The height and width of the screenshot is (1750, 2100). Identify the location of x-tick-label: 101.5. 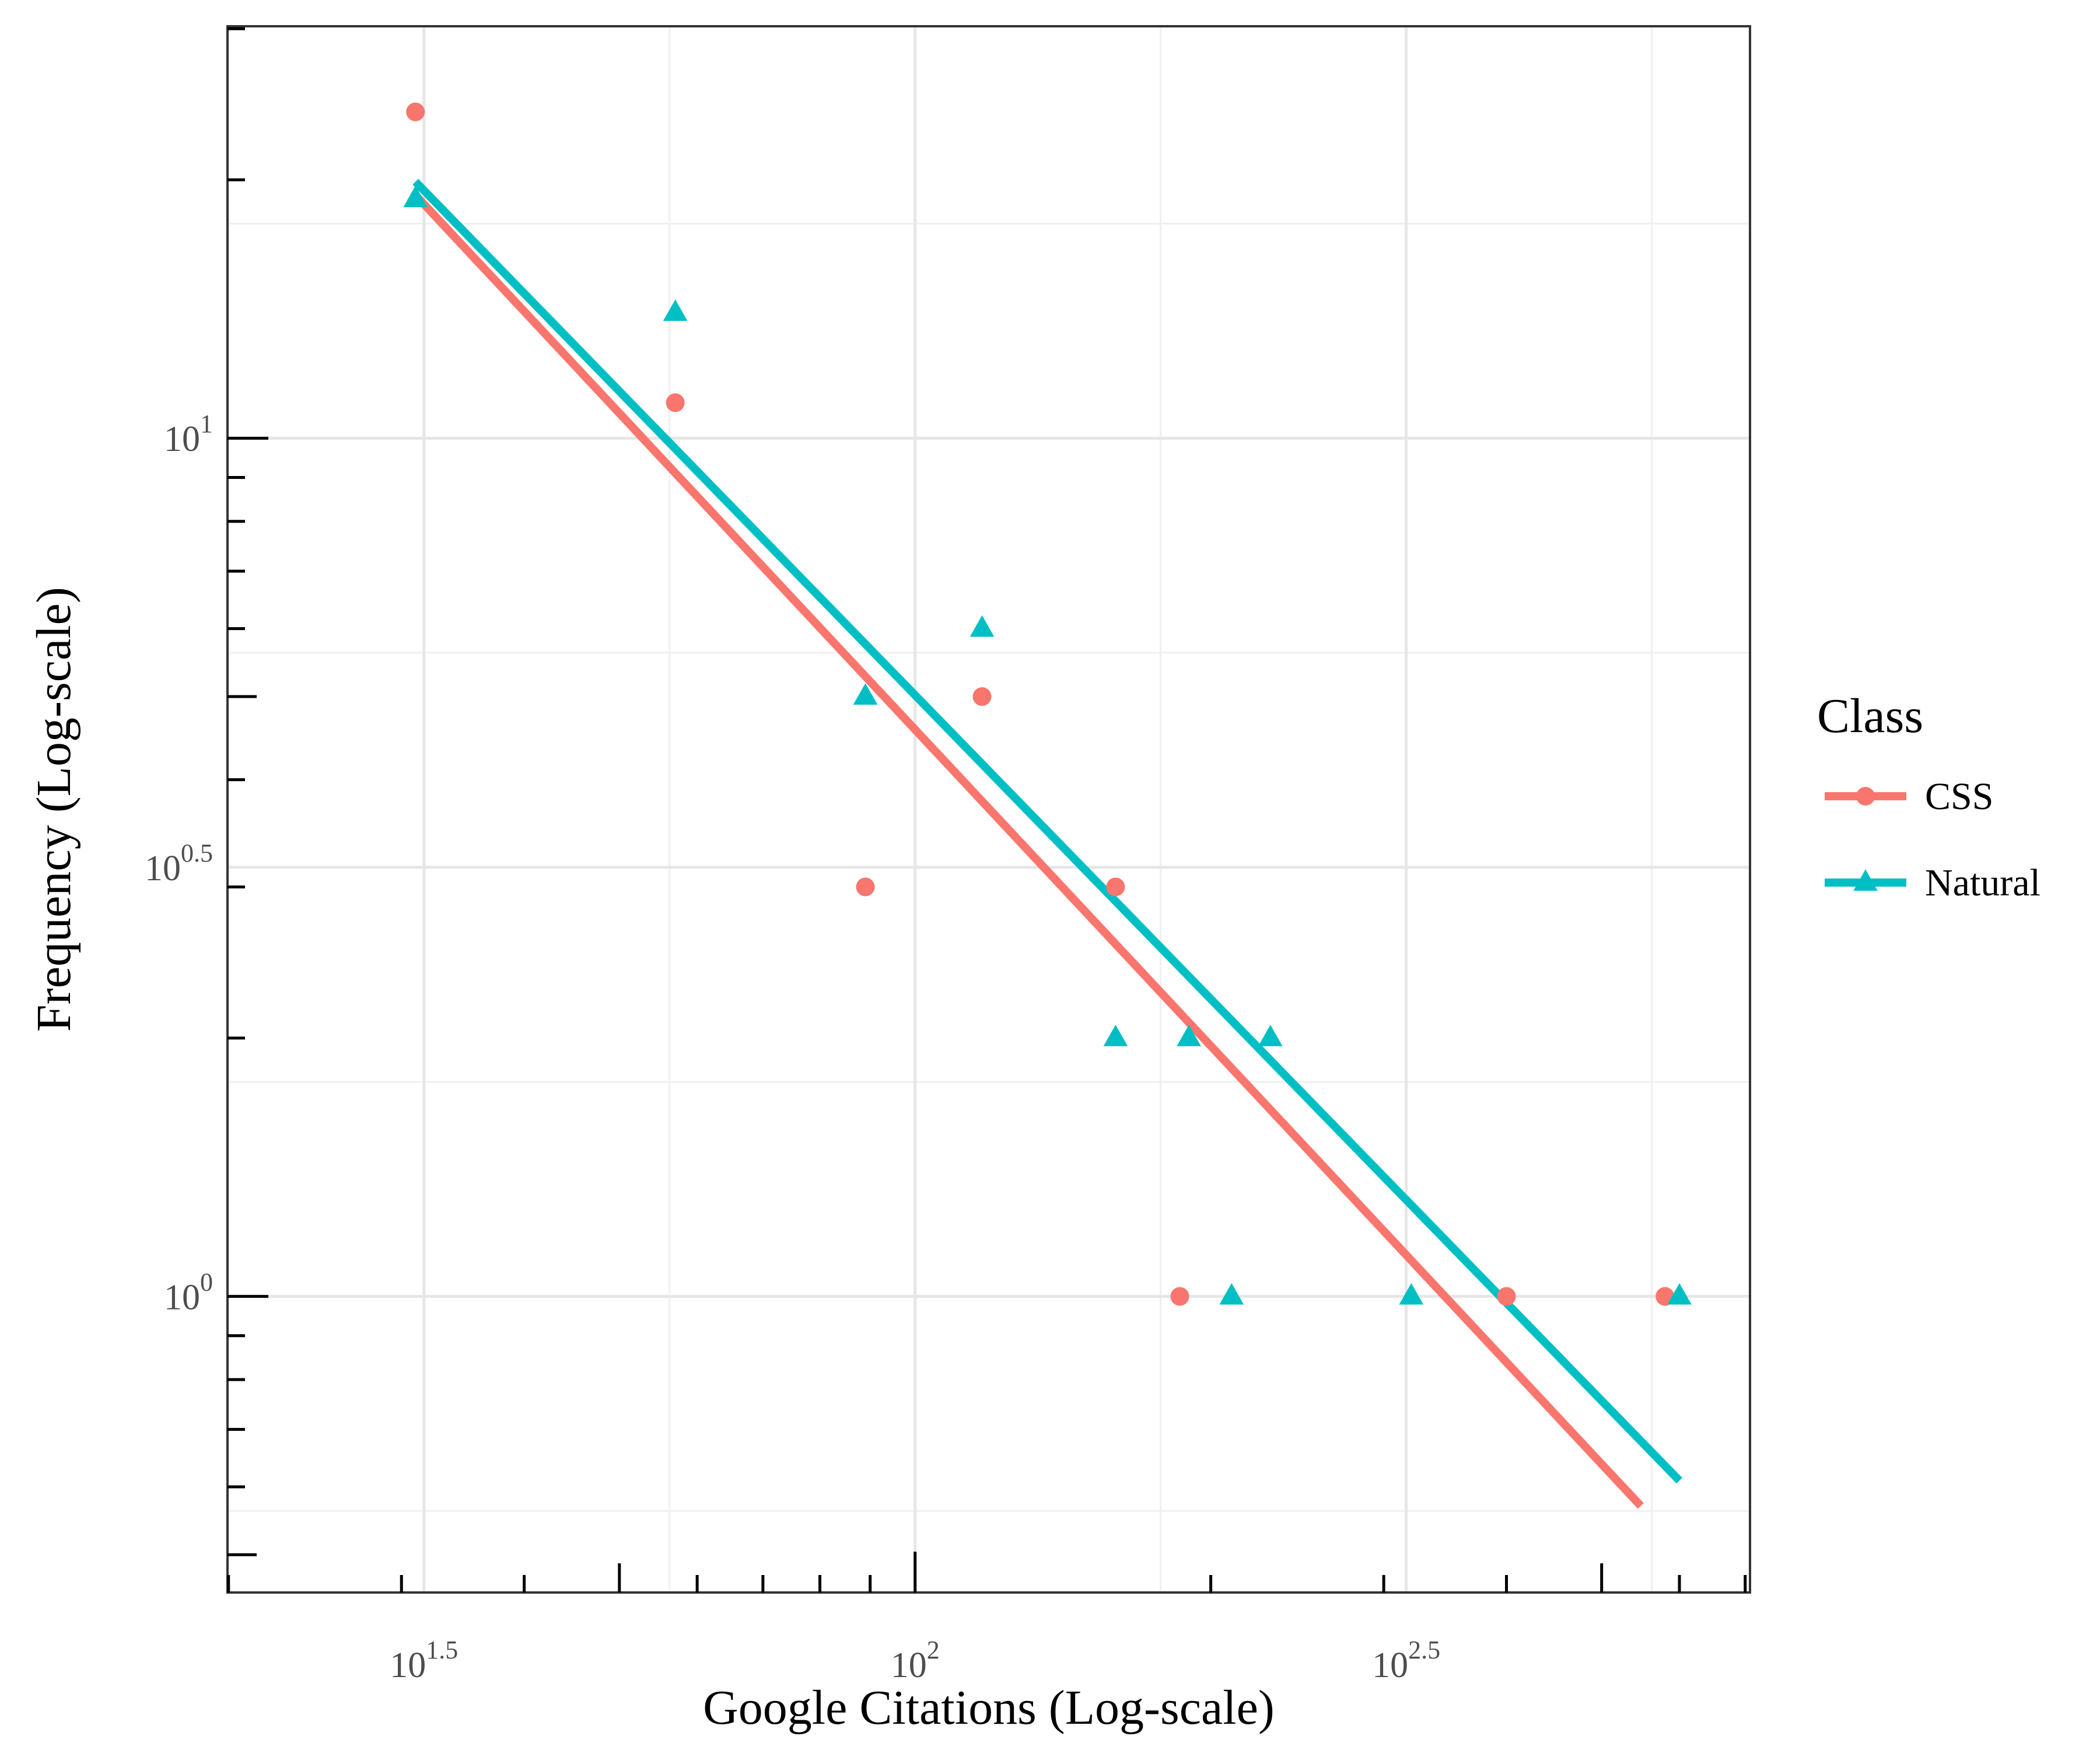
(424, 1660).